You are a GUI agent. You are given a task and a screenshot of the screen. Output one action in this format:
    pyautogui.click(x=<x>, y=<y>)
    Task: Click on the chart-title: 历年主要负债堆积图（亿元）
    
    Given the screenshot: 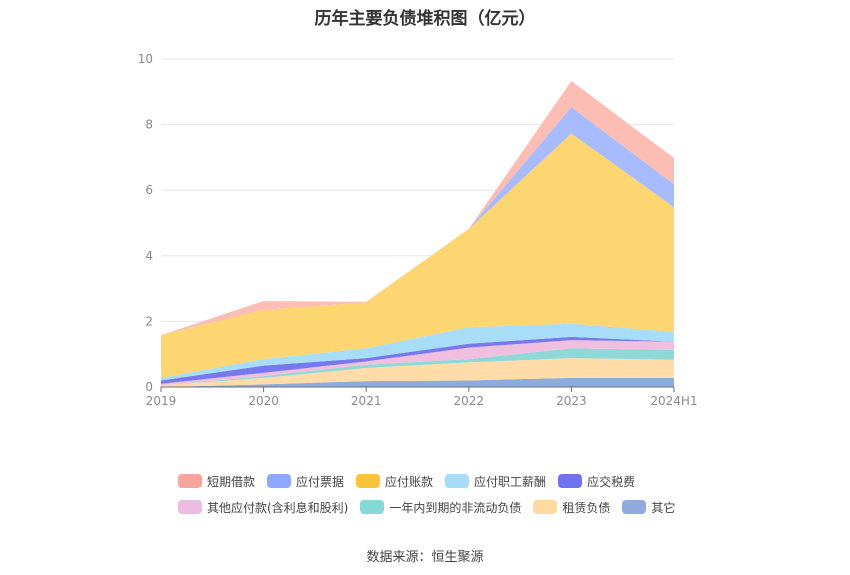 What is the action you would take?
    pyautogui.click(x=425, y=19)
    